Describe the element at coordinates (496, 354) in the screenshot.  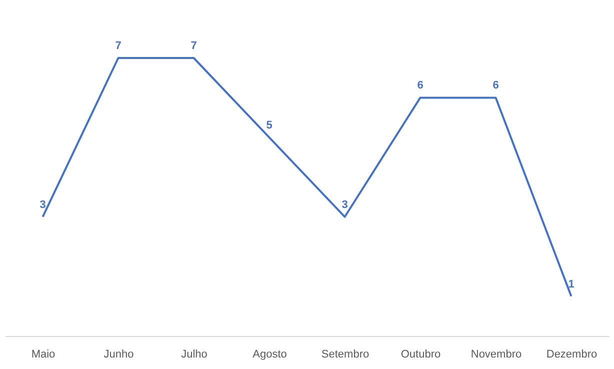
I see `x-tick-label: Novembro` at that location.